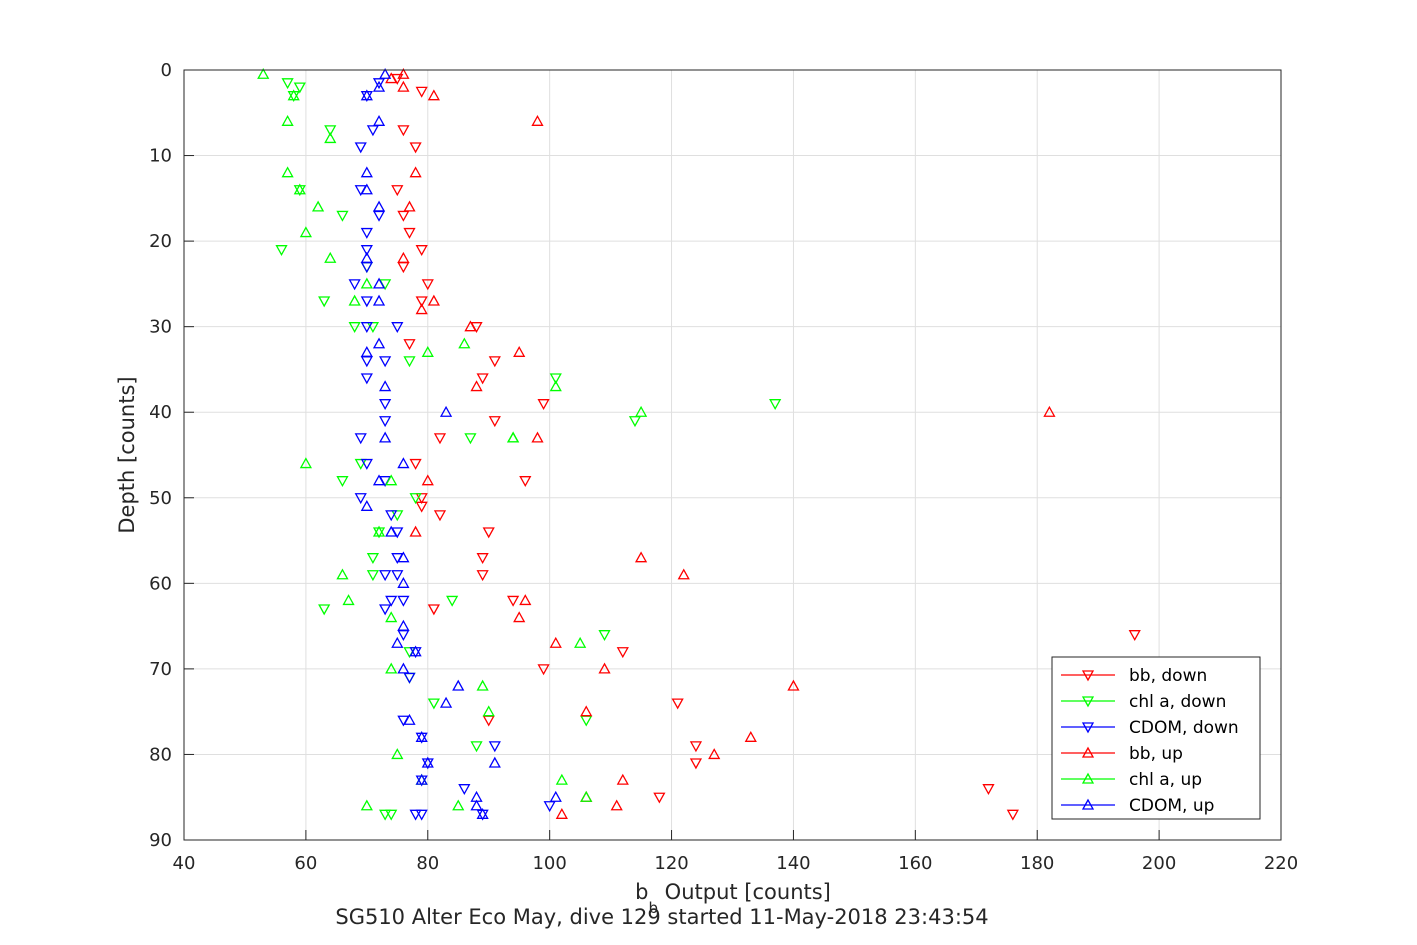 The image size is (1417, 945). What do you see at coordinates (653, 908) in the screenshot?
I see `x-axis-label-subscript: b` at bounding box center [653, 908].